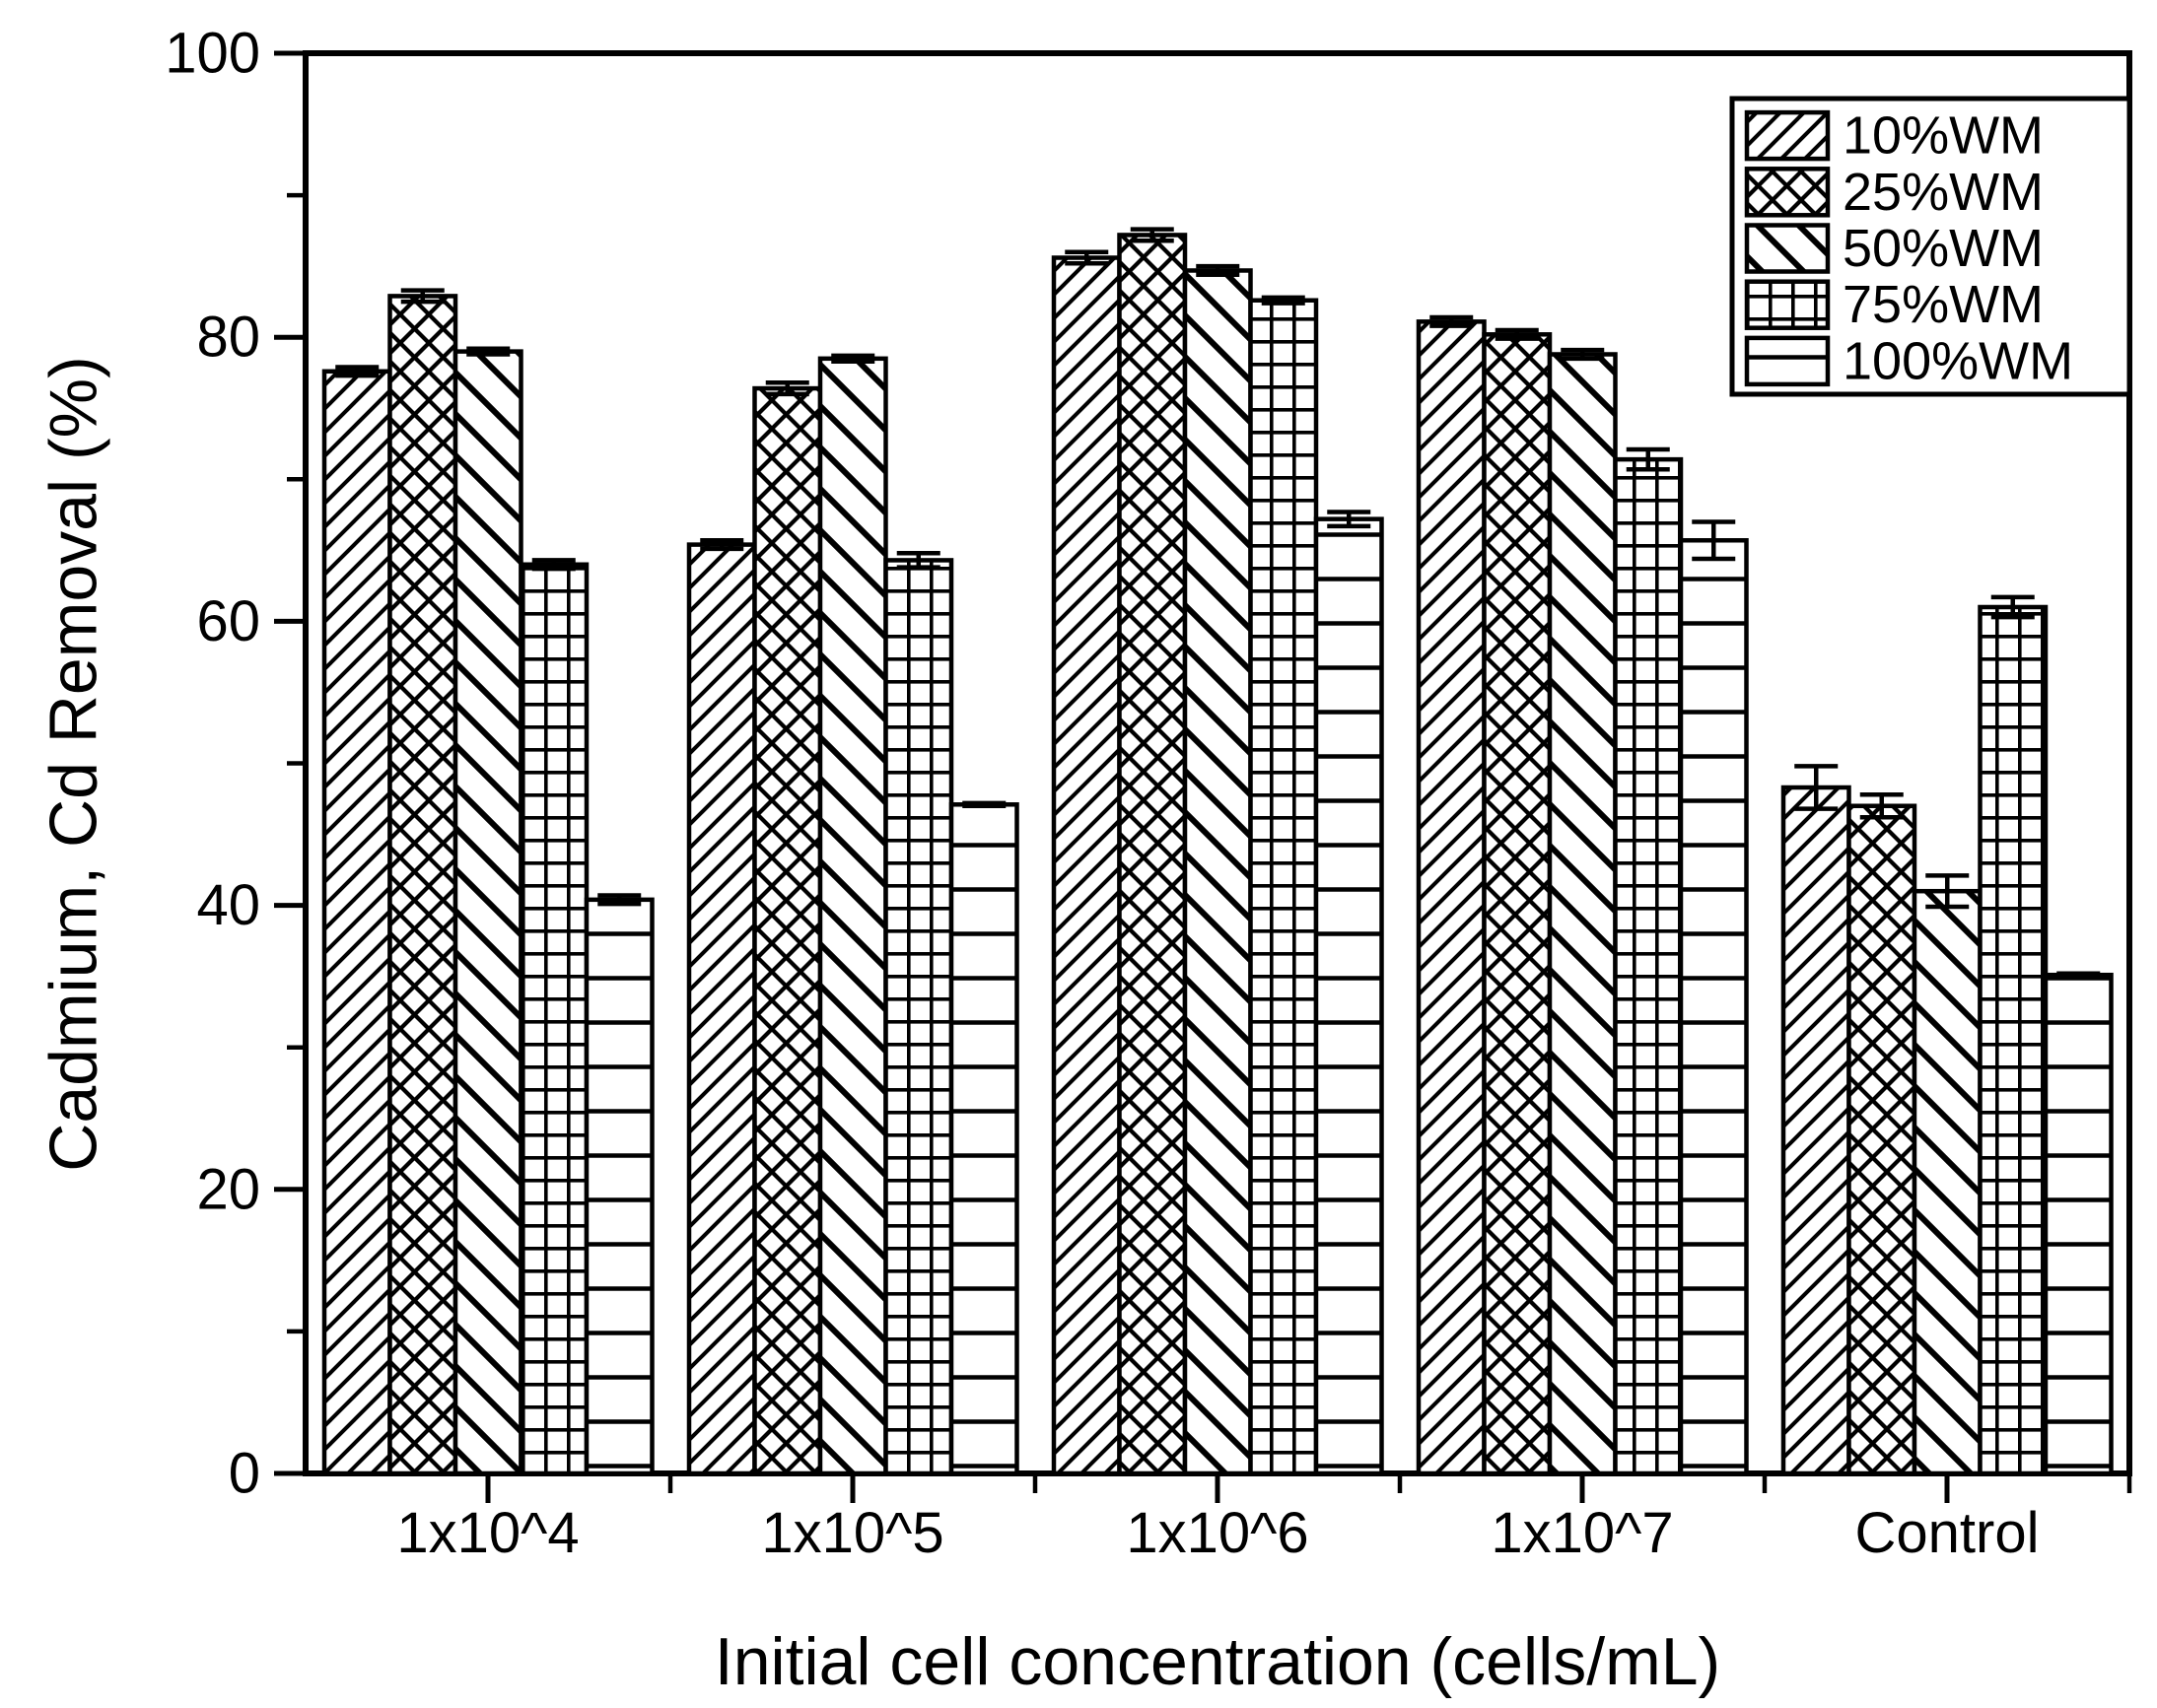  I want to click on legend-swatch-25%WM, so click(1788, 193).